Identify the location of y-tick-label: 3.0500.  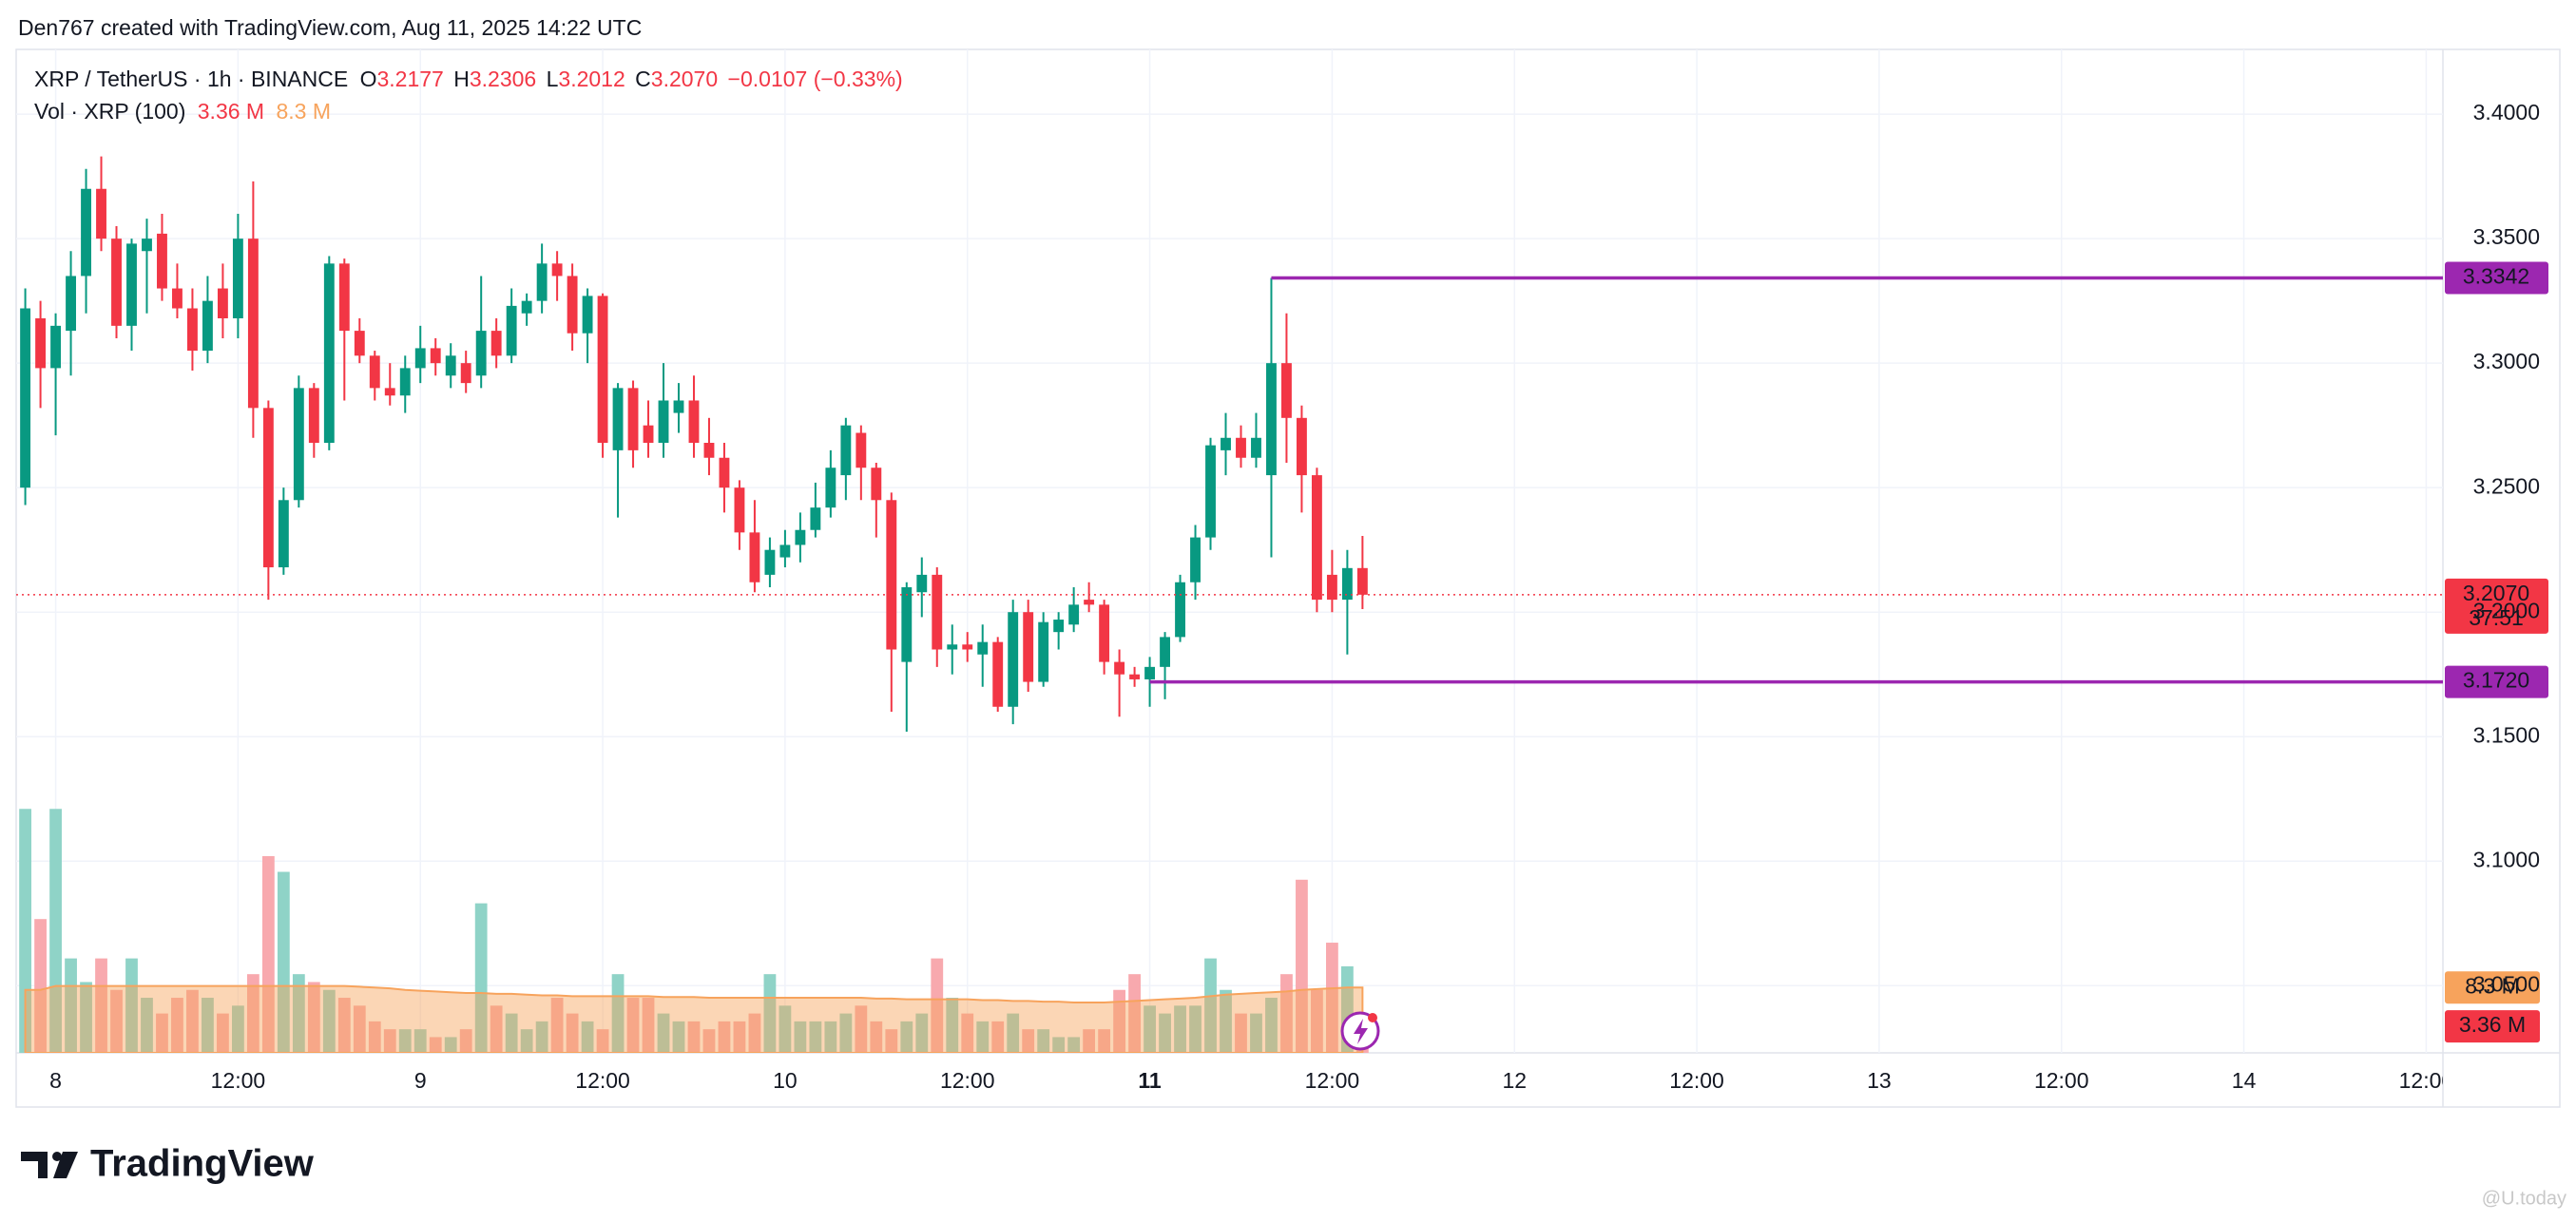
(2507, 983).